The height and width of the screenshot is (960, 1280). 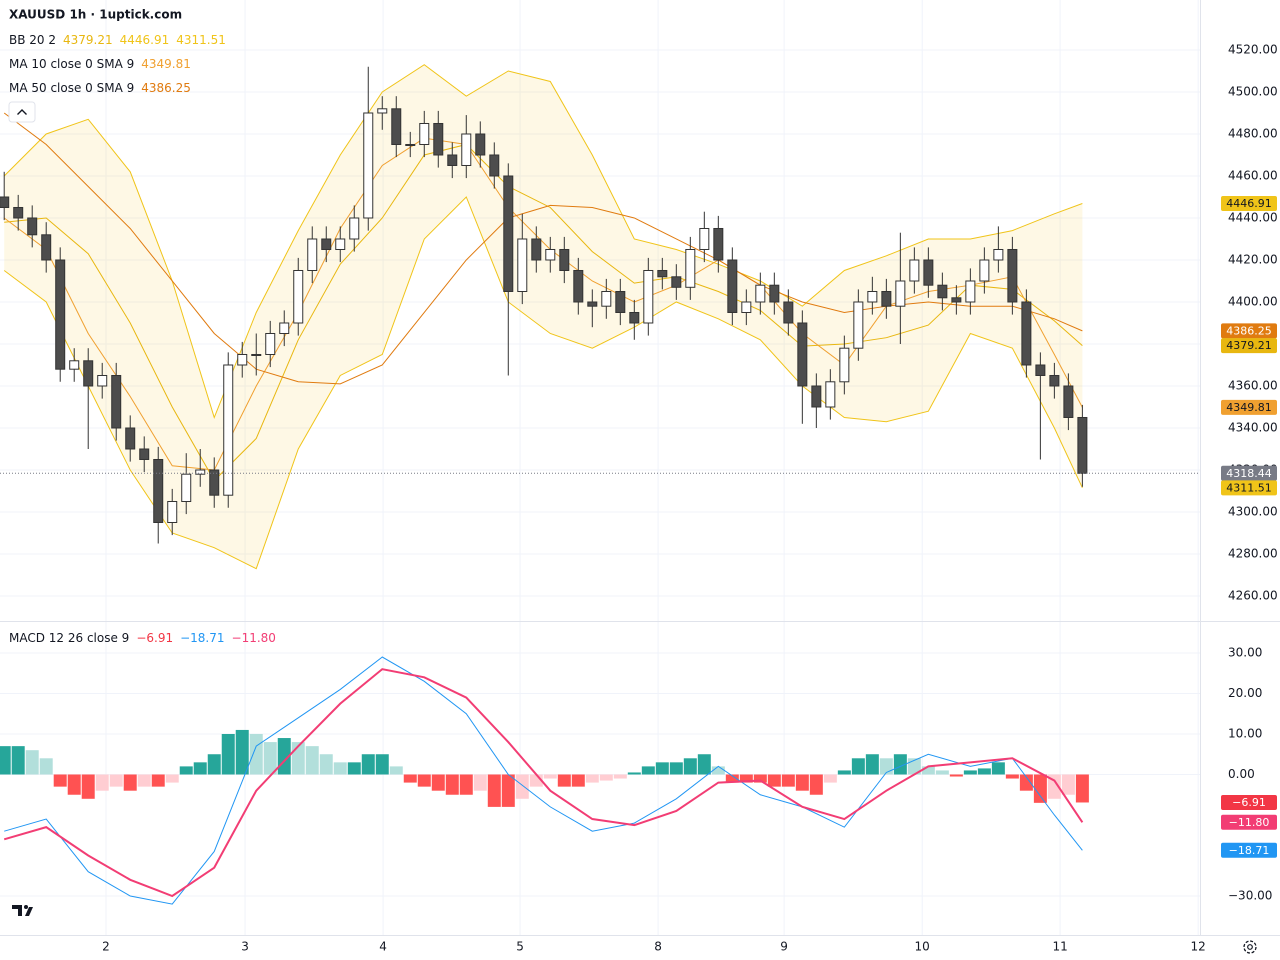 I want to click on x-tick-label: 11, so click(x=1059, y=947).